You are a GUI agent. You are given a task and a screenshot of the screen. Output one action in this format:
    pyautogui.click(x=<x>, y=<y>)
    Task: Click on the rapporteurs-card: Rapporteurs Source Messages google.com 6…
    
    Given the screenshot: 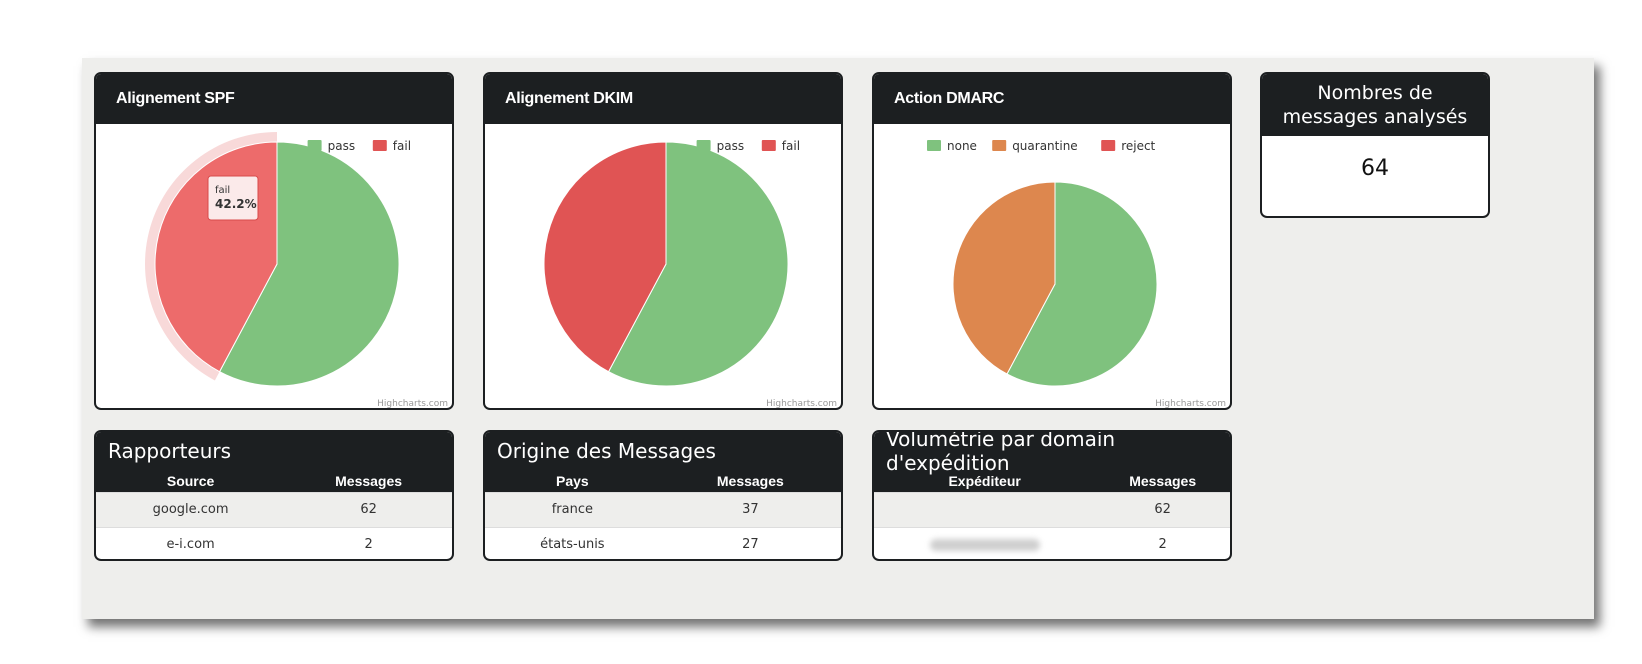 What is the action you would take?
    pyautogui.click(x=274, y=495)
    